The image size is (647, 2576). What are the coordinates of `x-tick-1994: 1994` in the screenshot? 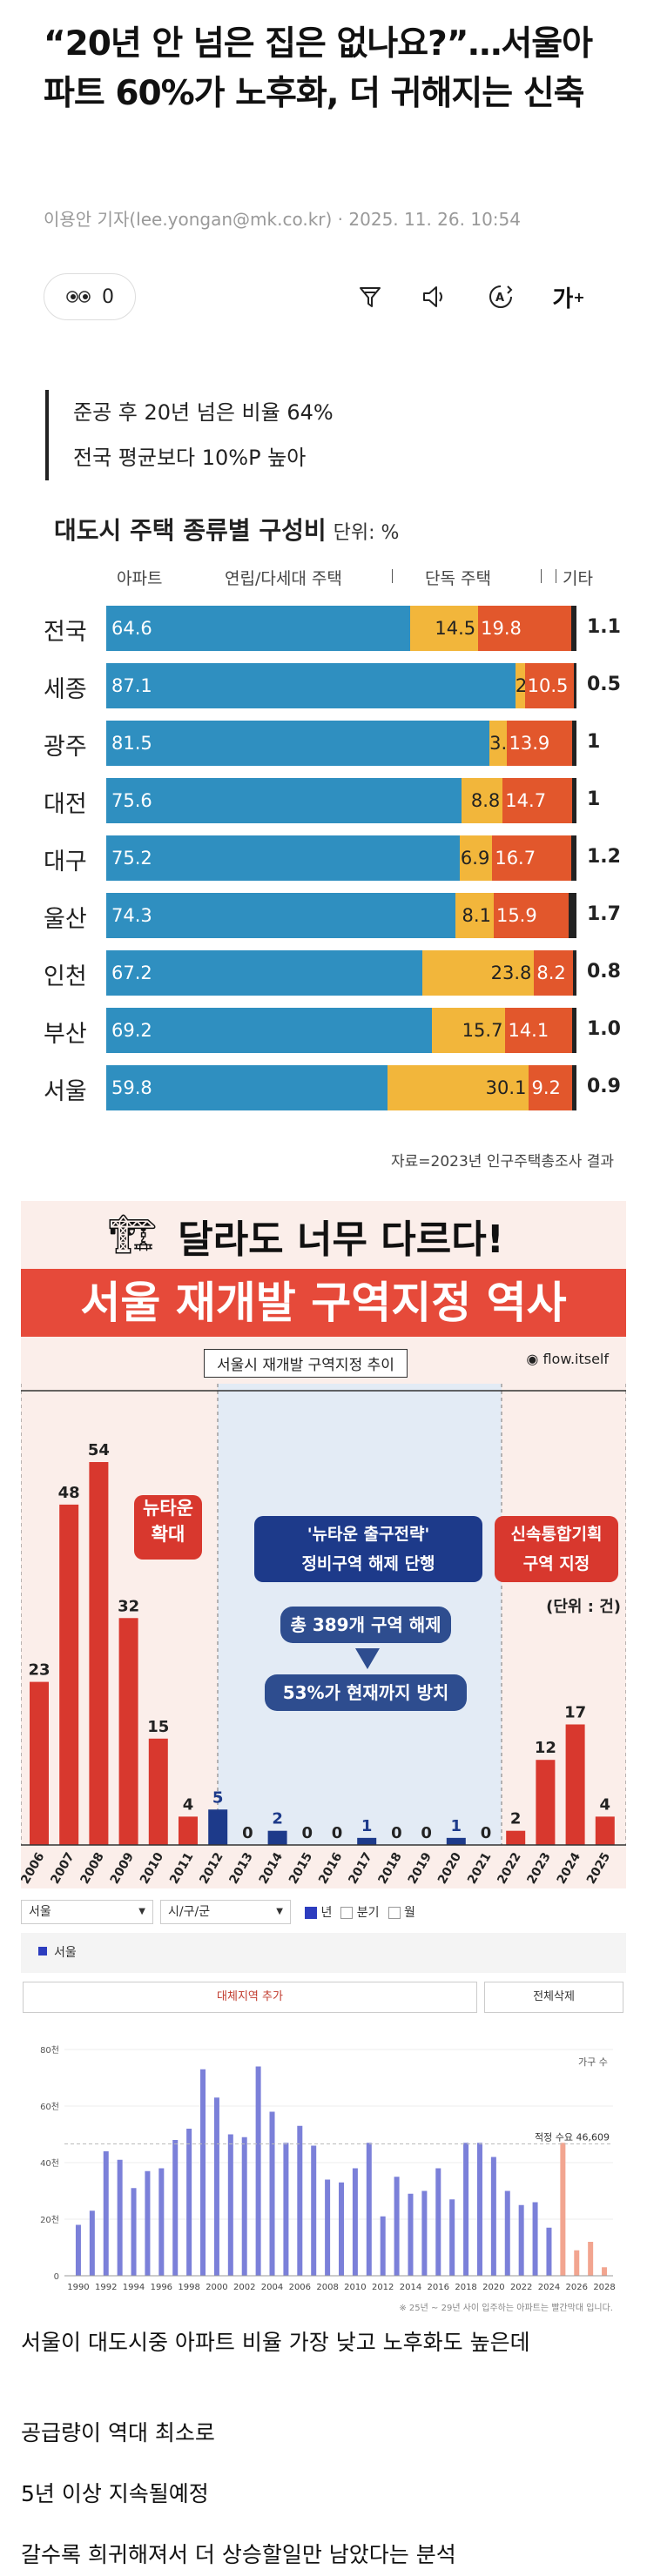 It's located at (134, 2287).